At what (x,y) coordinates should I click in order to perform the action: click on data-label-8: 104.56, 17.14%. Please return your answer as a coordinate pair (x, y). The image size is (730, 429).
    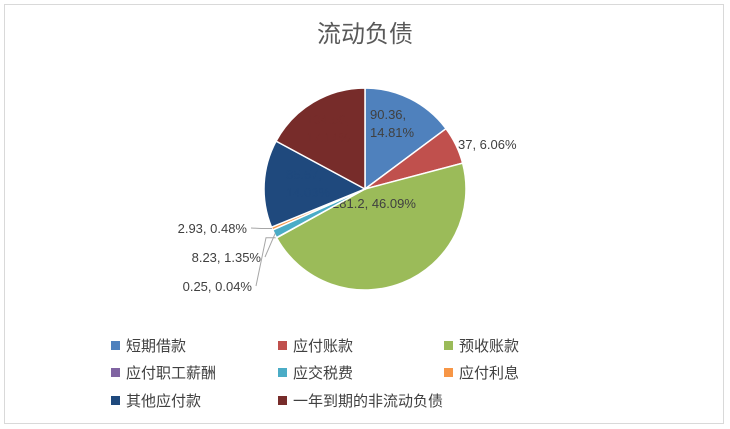
    Looking at the image, I should click on (328, 128).